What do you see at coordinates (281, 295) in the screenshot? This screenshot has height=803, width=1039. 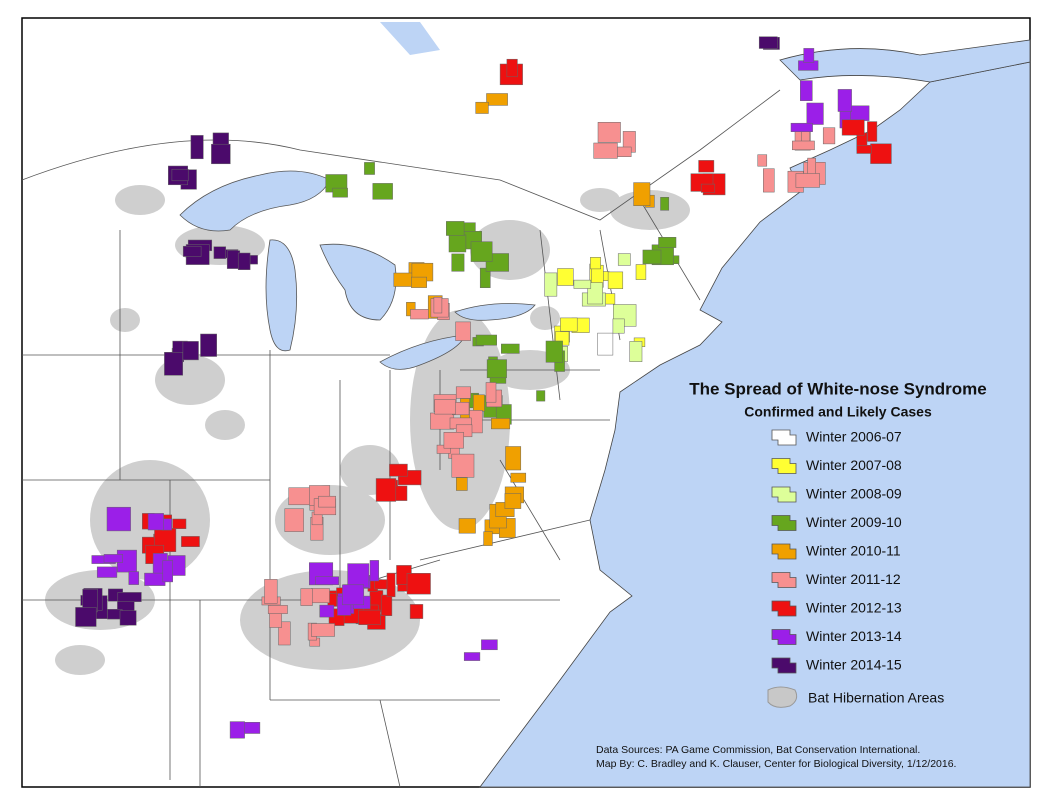 I see `lake-michigan` at bounding box center [281, 295].